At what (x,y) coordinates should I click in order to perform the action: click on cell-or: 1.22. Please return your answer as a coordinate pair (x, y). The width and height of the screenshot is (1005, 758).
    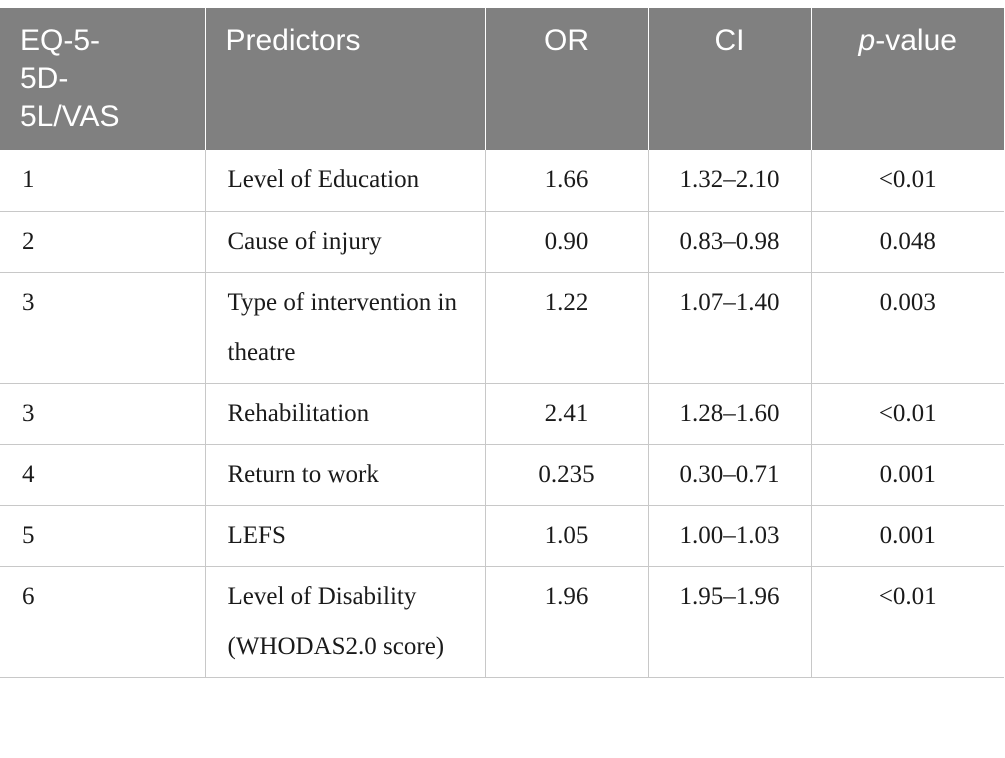
    Looking at the image, I should click on (566, 328).